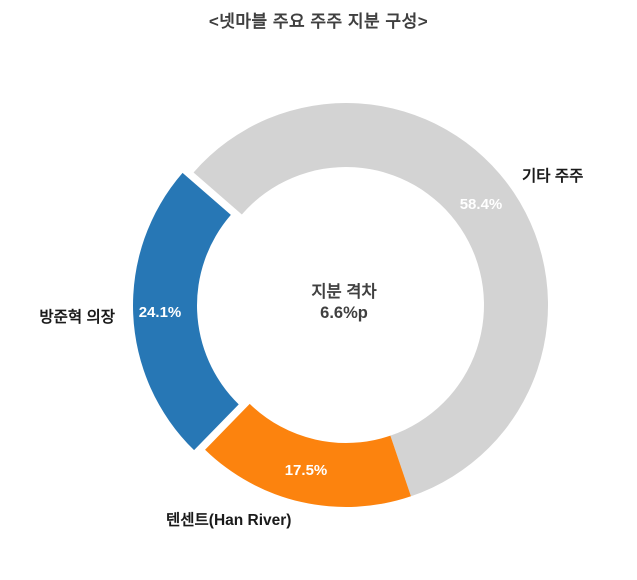 The width and height of the screenshot is (637, 580). I want to click on pct-label-tencent: 17.5%, so click(306, 470).